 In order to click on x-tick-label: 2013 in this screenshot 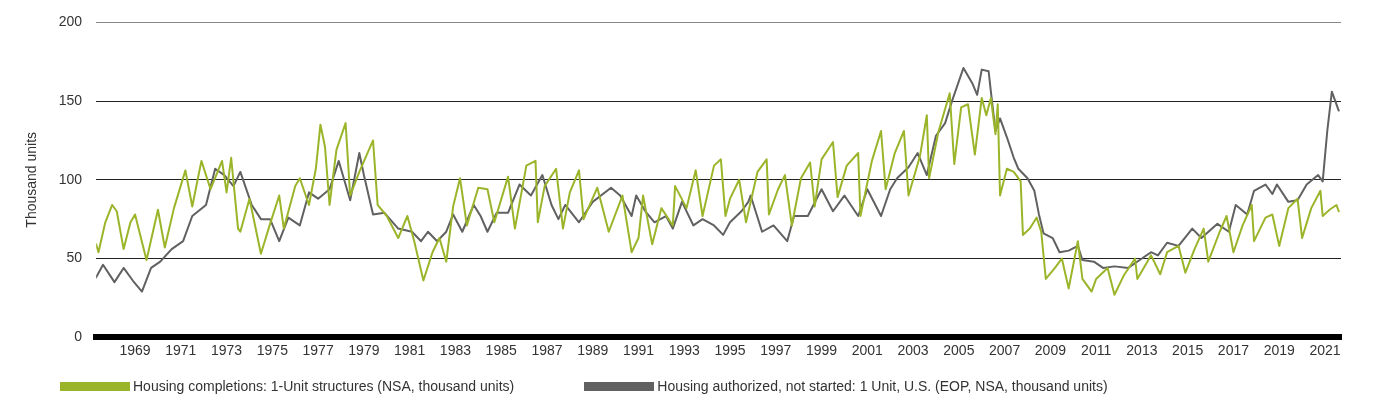, I will do `click(1142, 350)`.